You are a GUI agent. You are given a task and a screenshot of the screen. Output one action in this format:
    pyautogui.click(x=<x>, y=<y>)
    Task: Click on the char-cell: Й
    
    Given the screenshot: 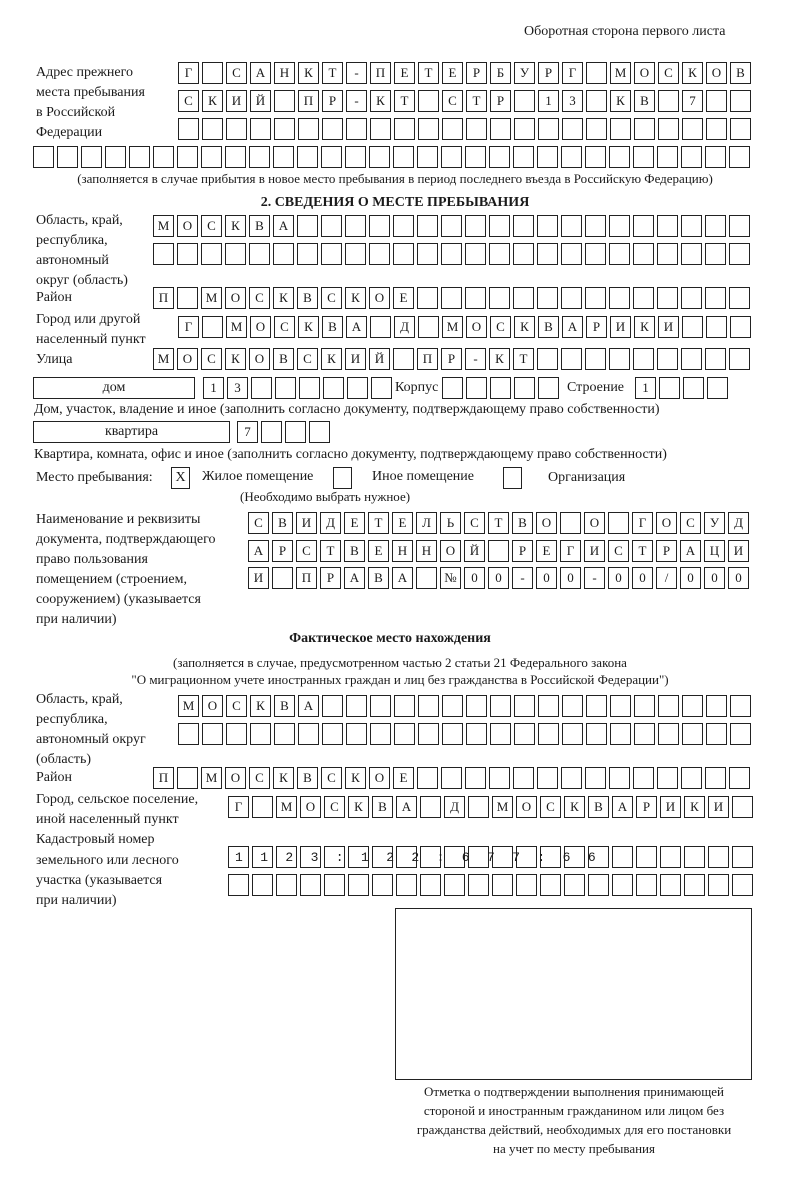 What is the action you would take?
    pyautogui.click(x=474, y=551)
    